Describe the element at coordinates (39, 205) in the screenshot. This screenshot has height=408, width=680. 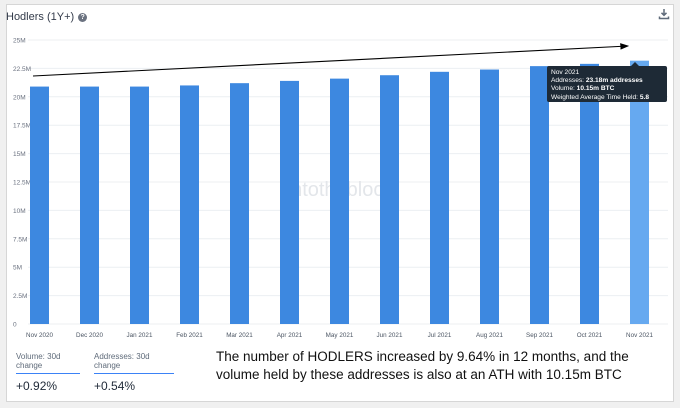
I see `bar-nov-2020` at that location.